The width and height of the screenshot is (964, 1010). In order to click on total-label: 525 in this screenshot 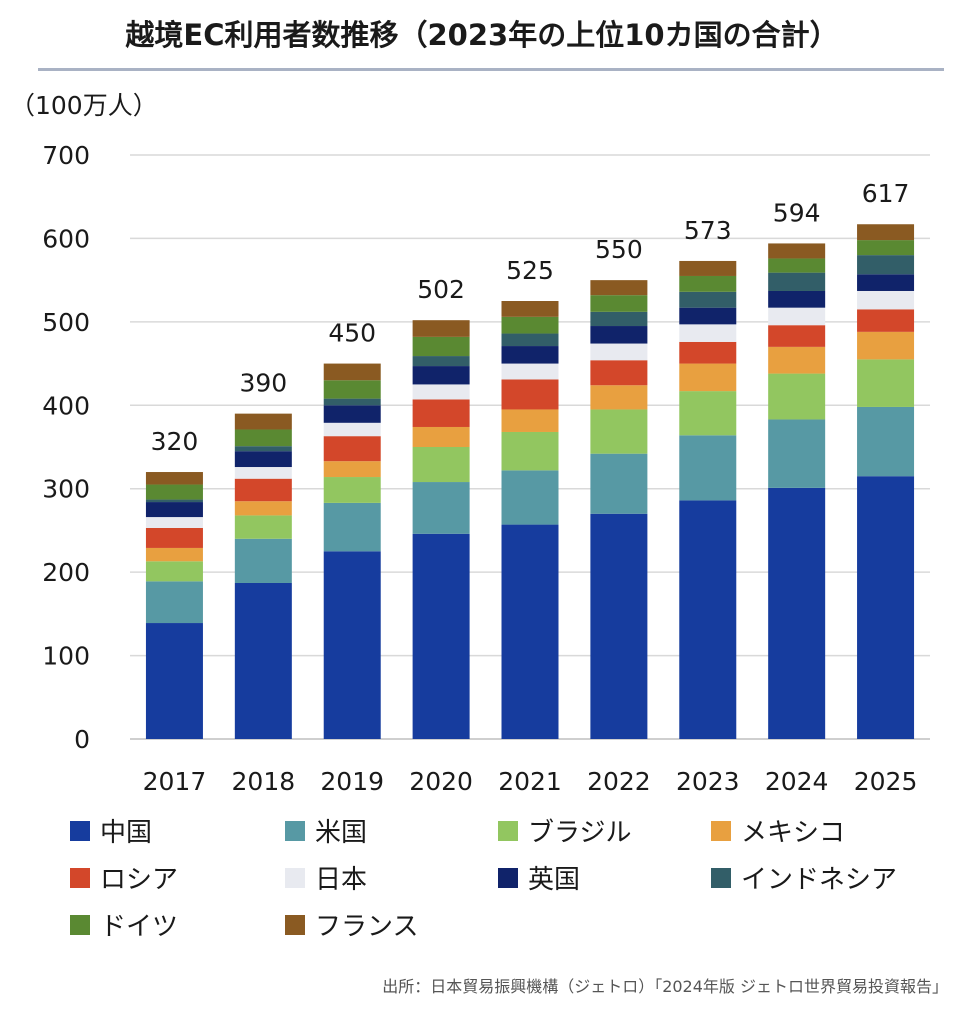, I will do `click(530, 270)`.